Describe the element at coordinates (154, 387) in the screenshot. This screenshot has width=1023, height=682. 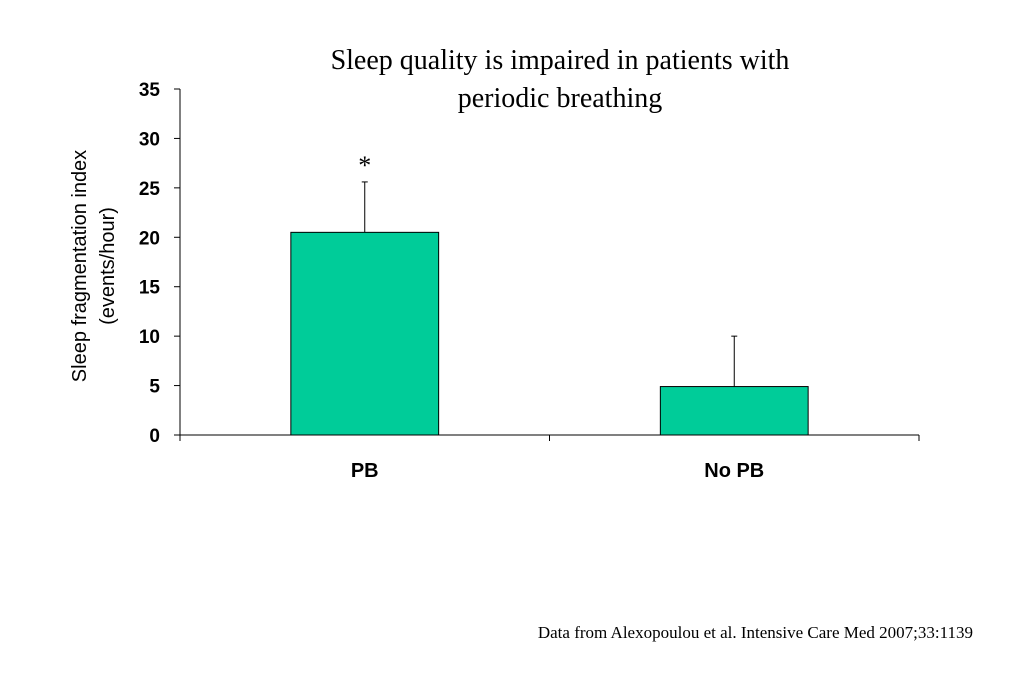
I see `y-tick-label: 5` at that location.